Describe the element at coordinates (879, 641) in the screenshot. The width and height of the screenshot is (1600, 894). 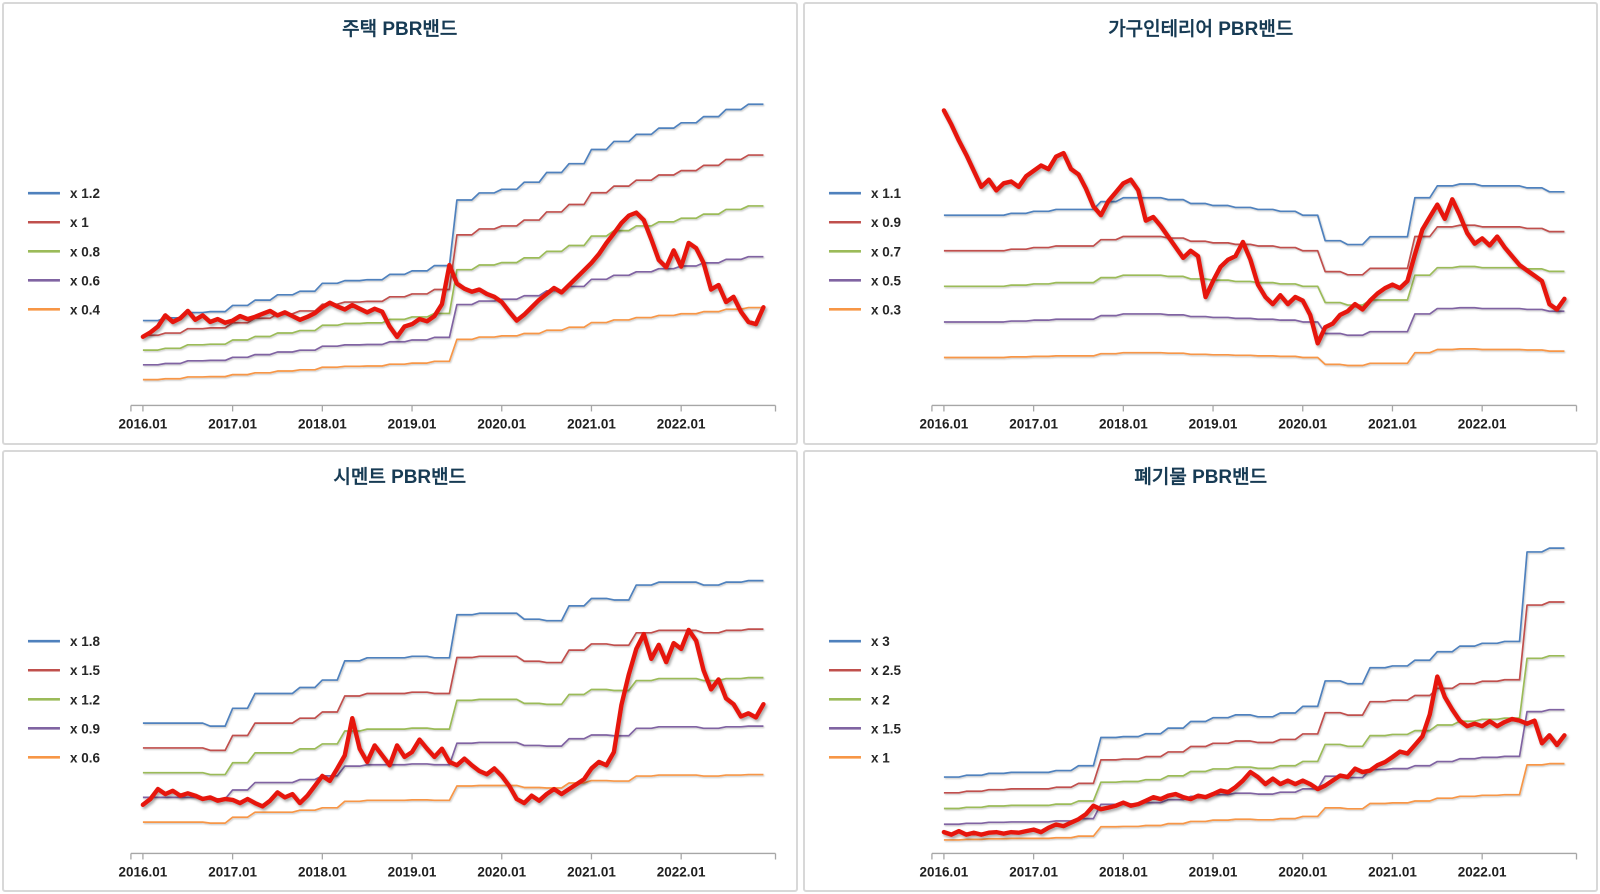
I see `legend-label-x3: x 3` at that location.